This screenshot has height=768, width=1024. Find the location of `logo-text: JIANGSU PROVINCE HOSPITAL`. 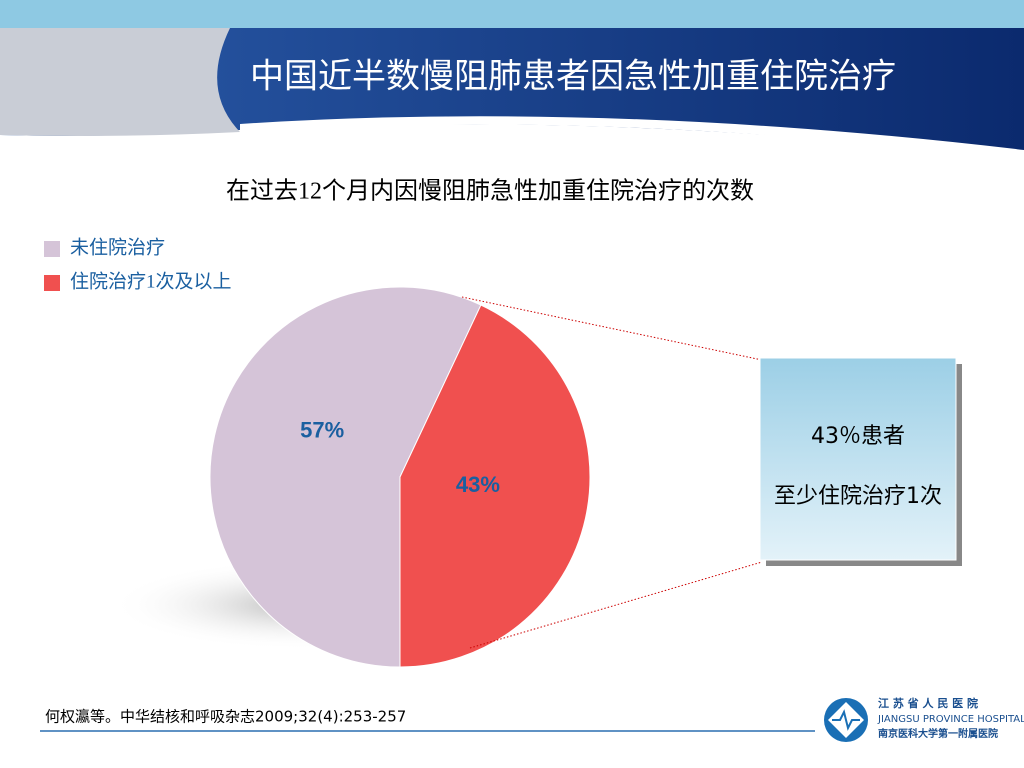

logo-text: JIANGSU PROVINCE HOSPITAL is located at coordinates (950, 719).